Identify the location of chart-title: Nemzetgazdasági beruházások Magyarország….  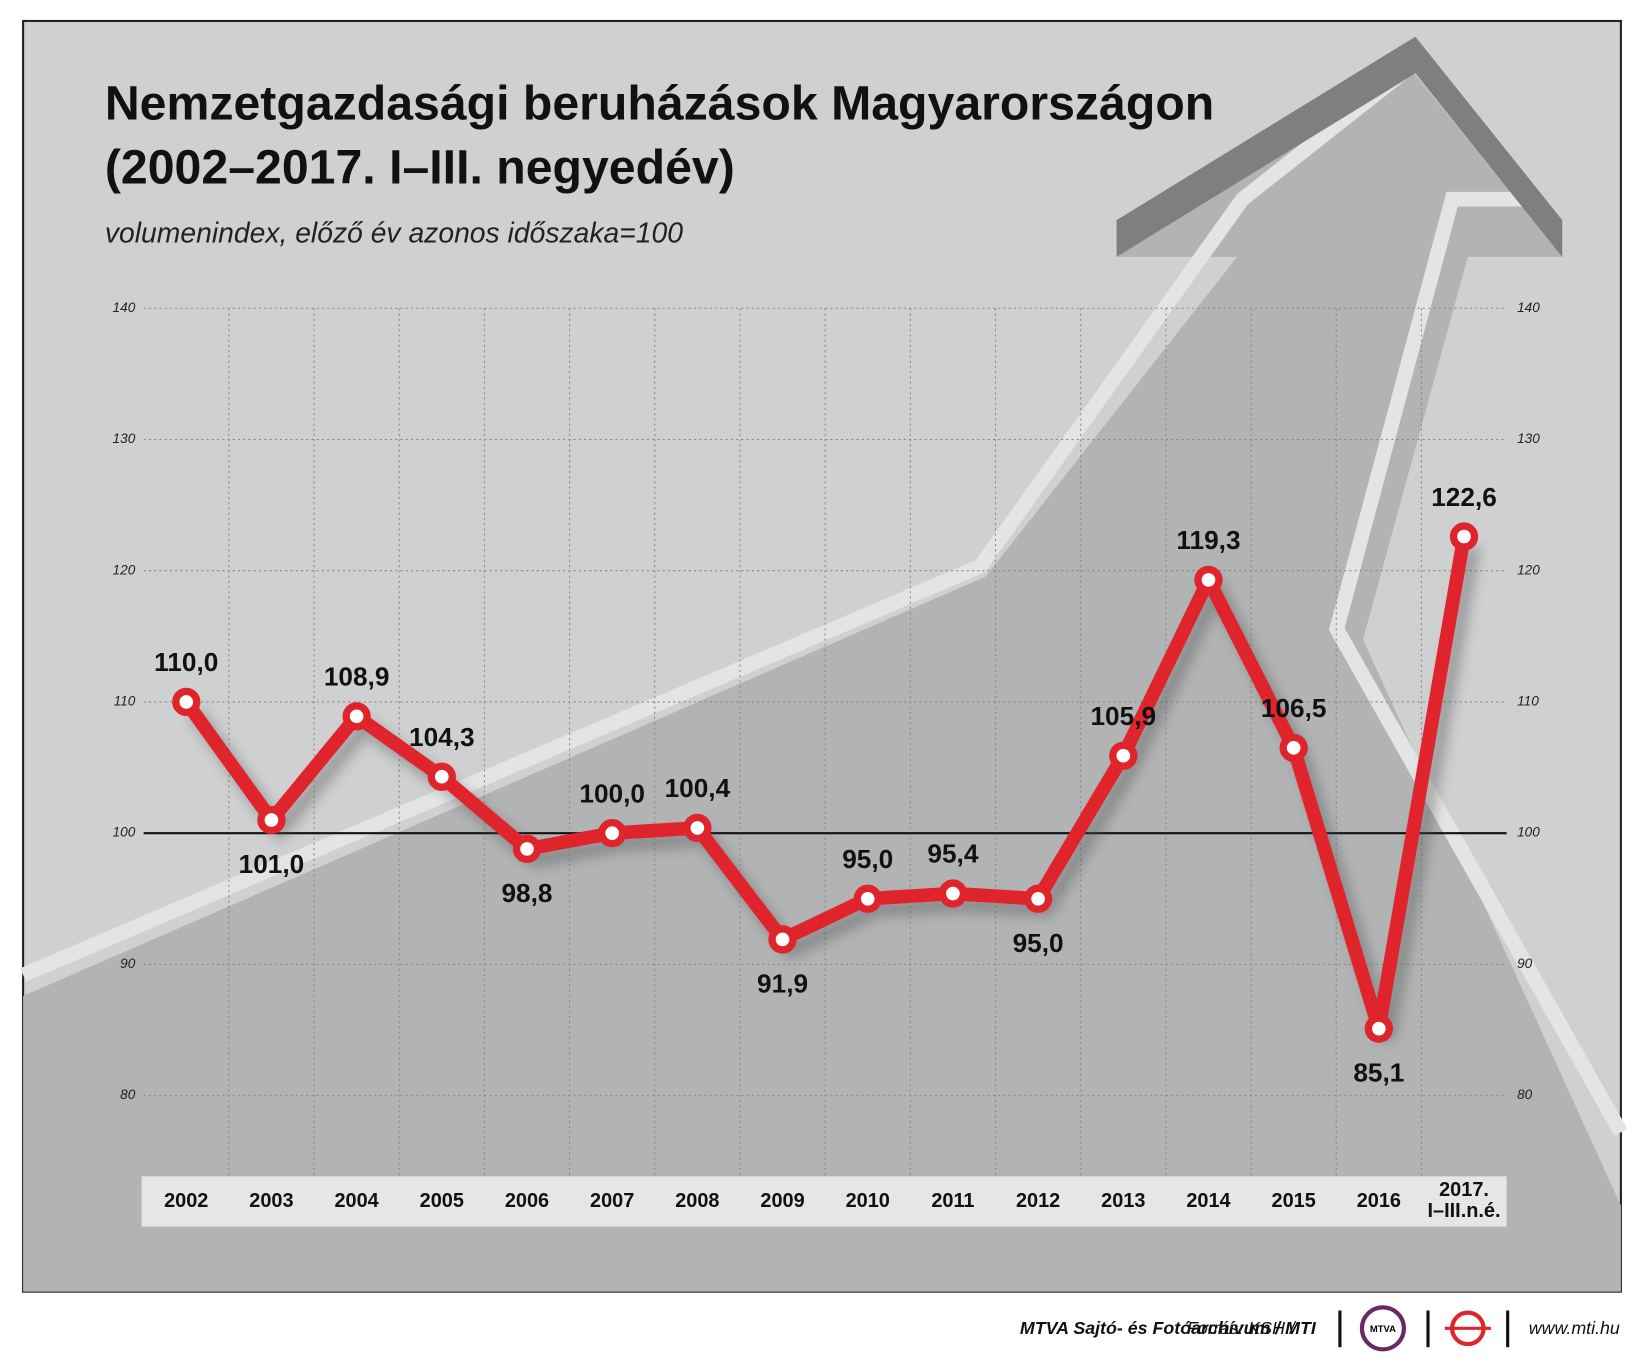
(659, 104).